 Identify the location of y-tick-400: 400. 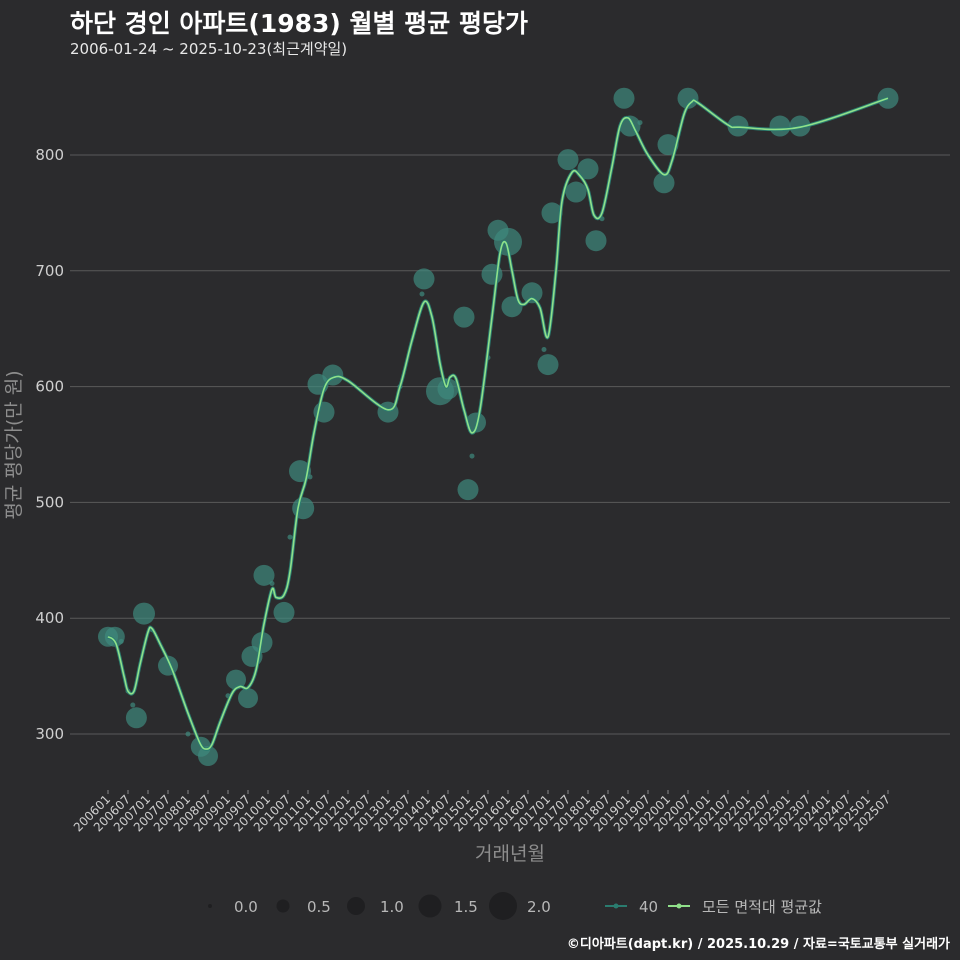
(49, 618).